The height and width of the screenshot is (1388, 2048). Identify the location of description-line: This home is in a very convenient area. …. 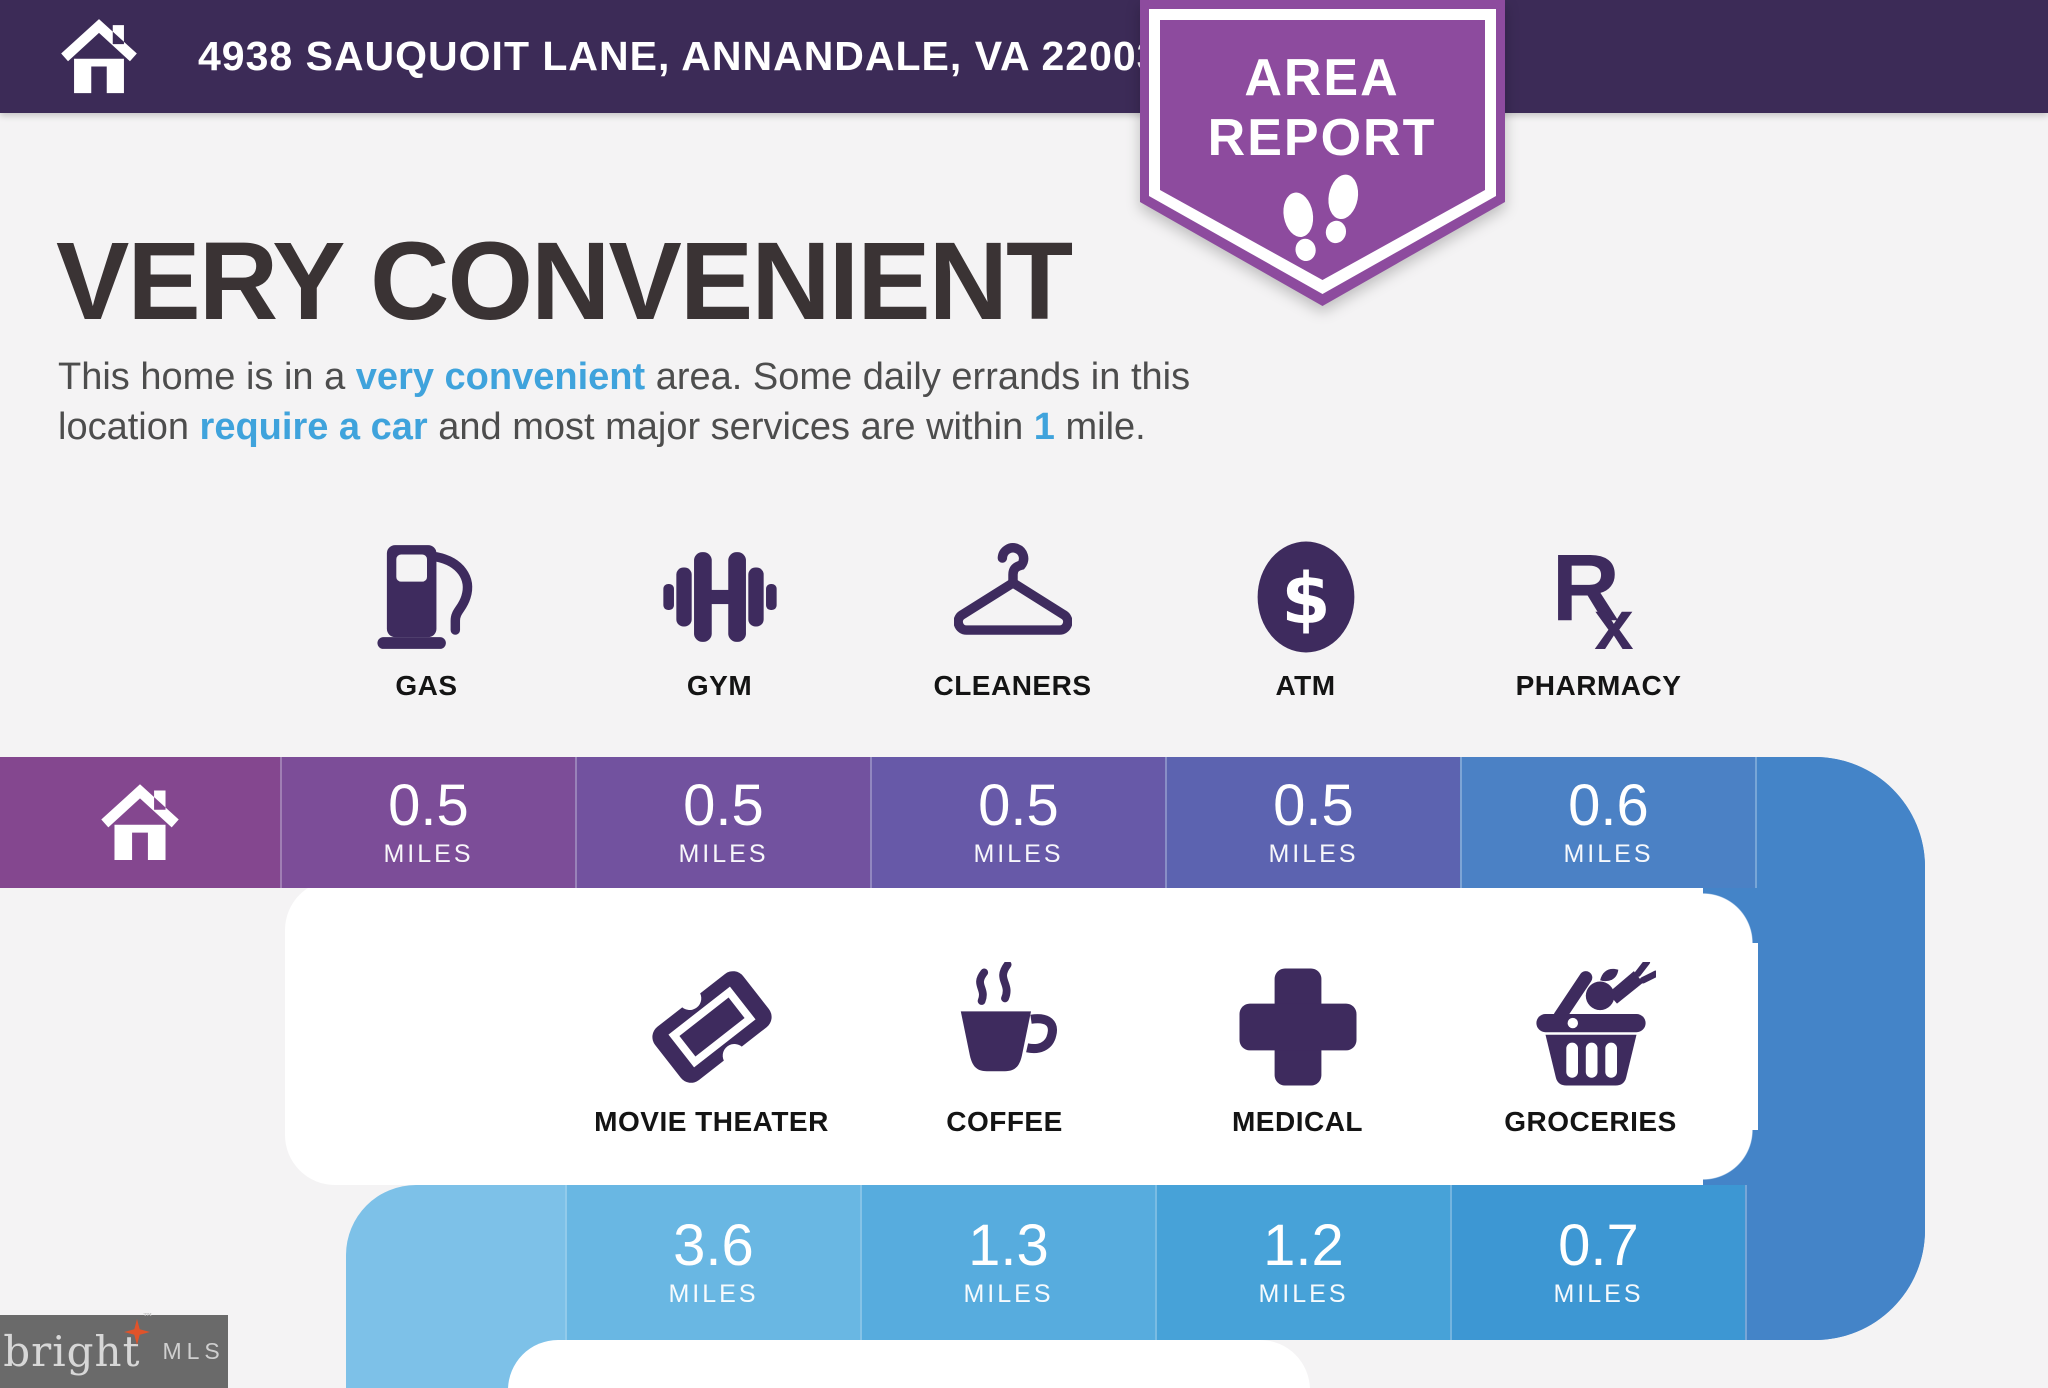
(624, 377).